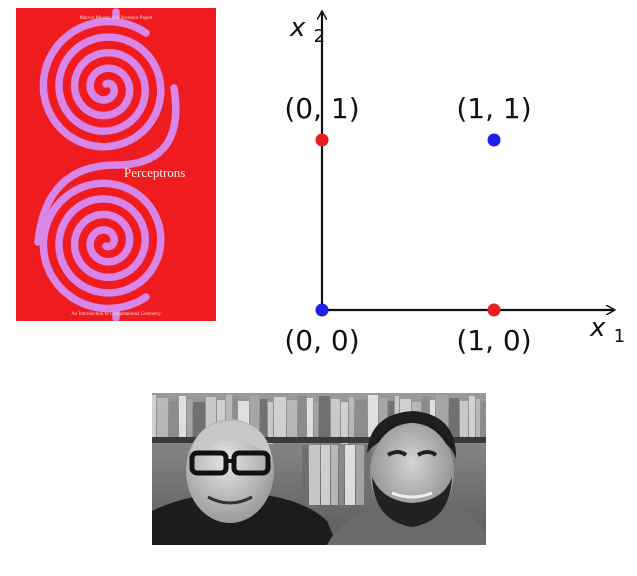 The width and height of the screenshot is (637, 576). I want to click on cover-title: Perceptrons, so click(155, 172).